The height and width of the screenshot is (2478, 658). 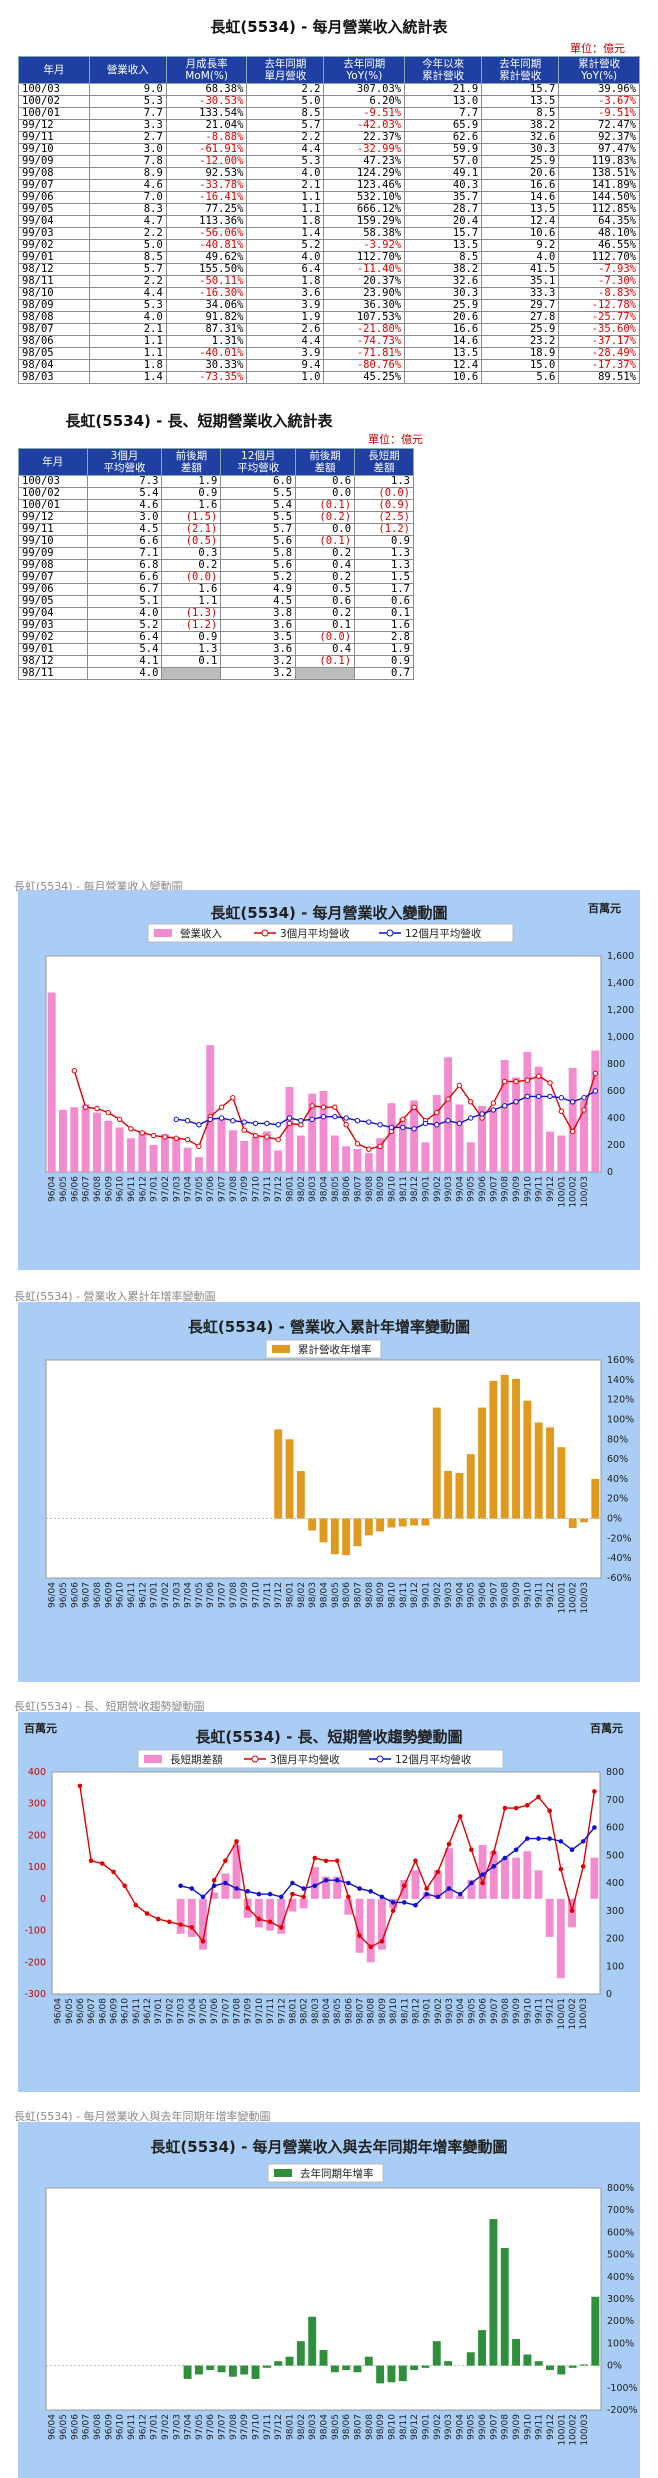 What do you see at coordinates (163, 933) in the screenshot?
I see `legend-swatch` at bounding box center [163, 933].